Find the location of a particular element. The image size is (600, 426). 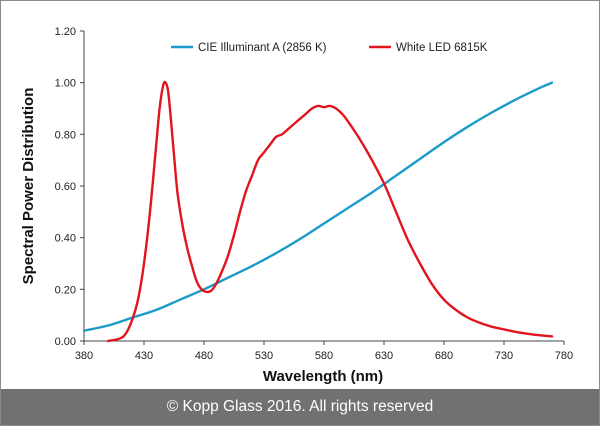

y-axis-title: Spectral Power Distribution is located at coordinates (28, 186).